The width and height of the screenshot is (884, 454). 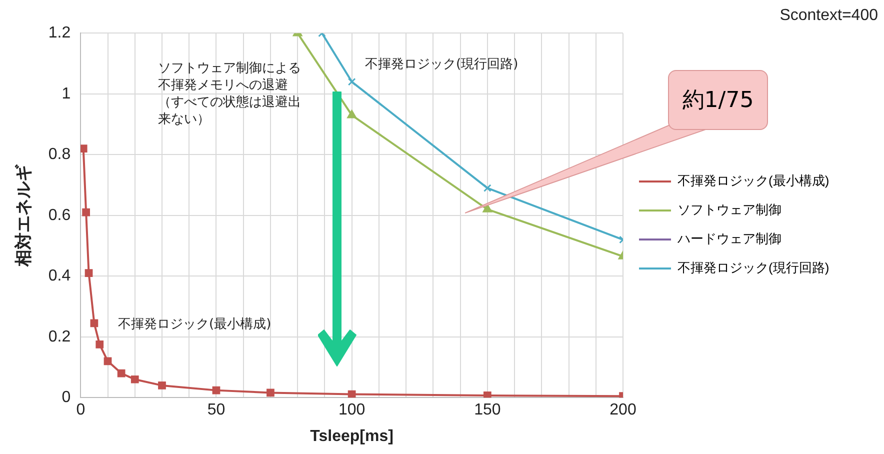 I want to click on text: Scontext=400, so click(x=829, y=15).